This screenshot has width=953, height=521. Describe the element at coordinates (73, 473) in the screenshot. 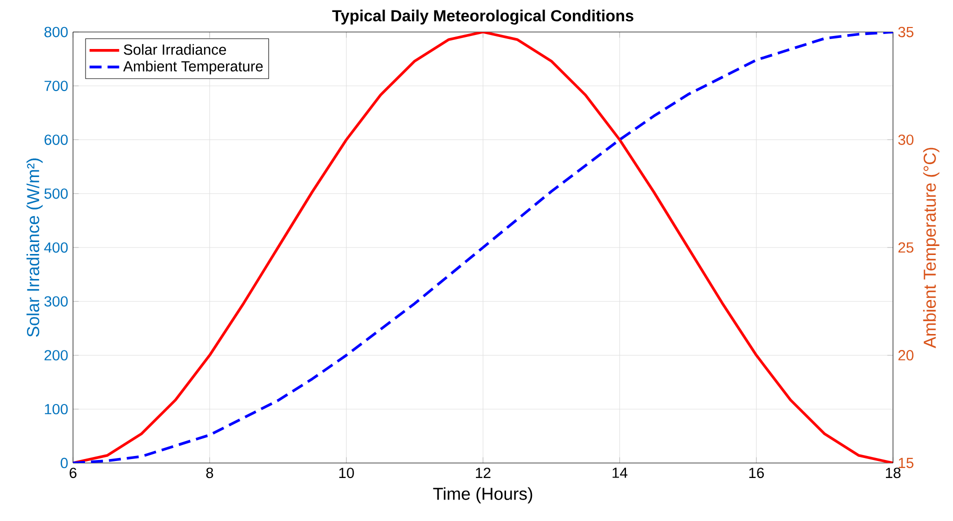

I see `x-tick-label: 6` at that location.